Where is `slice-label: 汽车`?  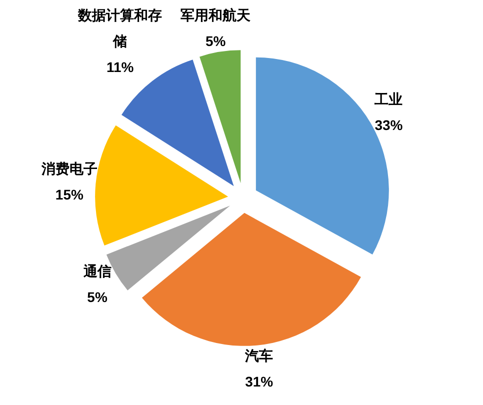
slice-label: 汽车 is located at coordinates (259, 355).